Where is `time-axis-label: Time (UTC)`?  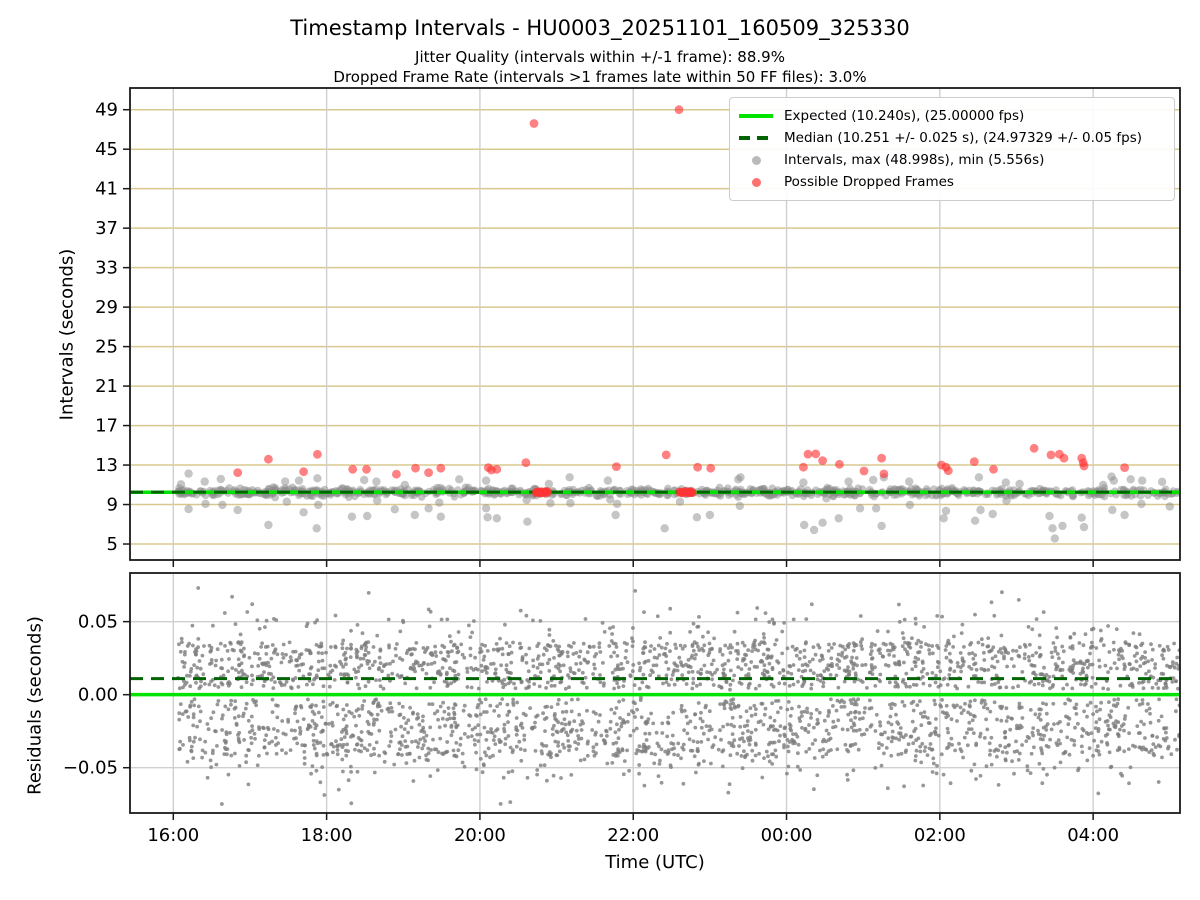
time-axis-label: Time (UTC) is located at coordinates (655, 862).